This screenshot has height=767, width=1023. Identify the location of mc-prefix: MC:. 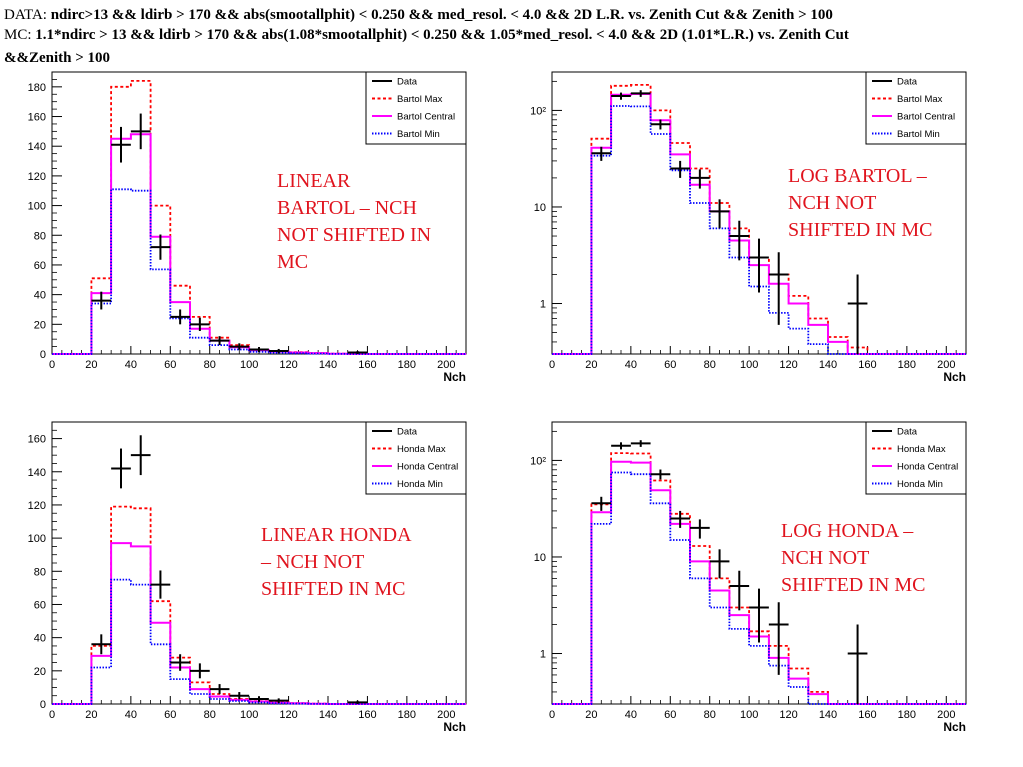
(20, 35).